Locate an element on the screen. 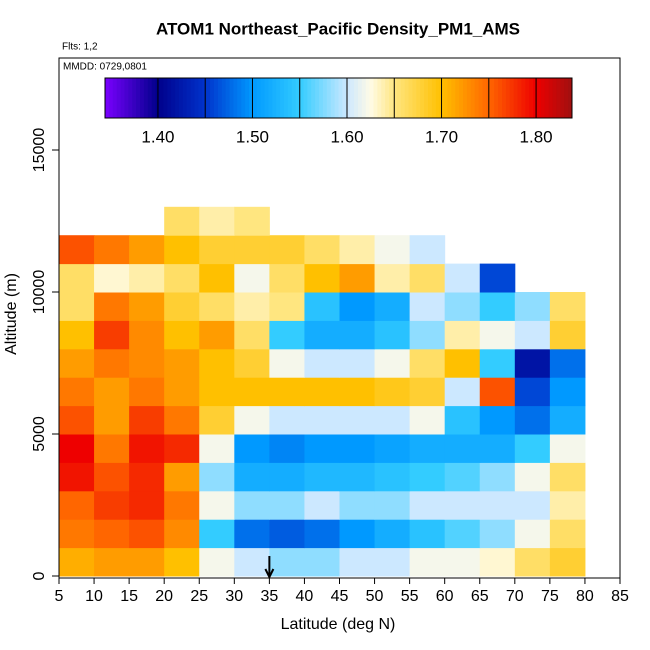 The image size is (650, 650). x-tick-label: 10 is located at coordinates (94, 596).